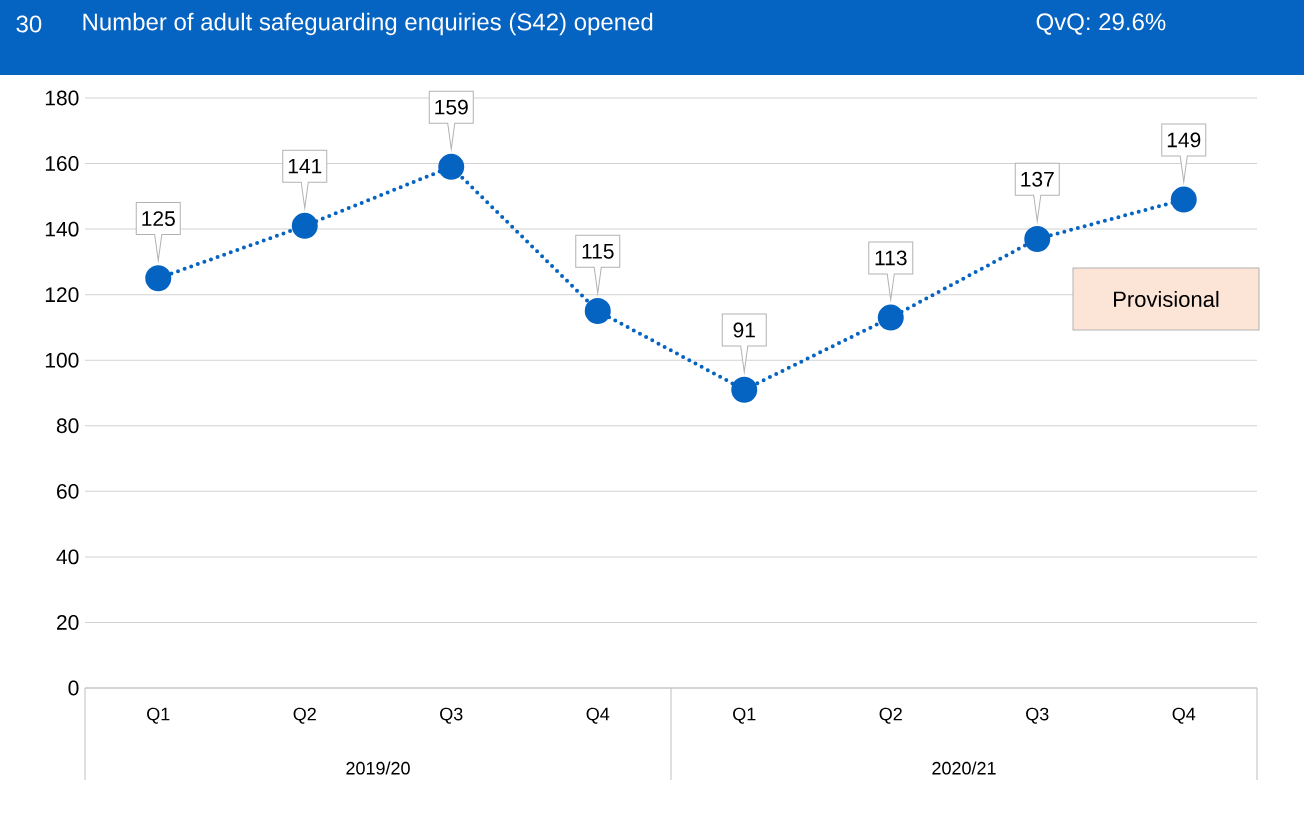 The width and height of the screenshot is (1304, 817). What do you see at coordinates (67, 426) in the screenshot?
I see `y-tick-label: 80` at bounding box center [67, 426].